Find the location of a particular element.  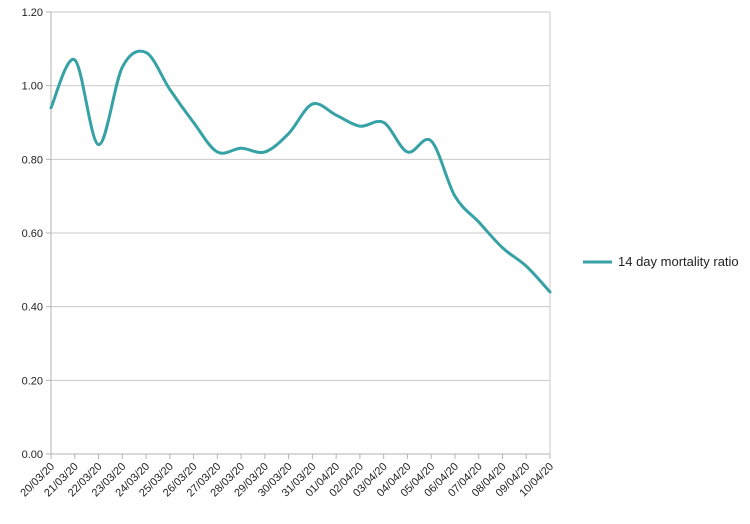

y-axis-tick-label: 0.20 is located at coordinates (32, 381).